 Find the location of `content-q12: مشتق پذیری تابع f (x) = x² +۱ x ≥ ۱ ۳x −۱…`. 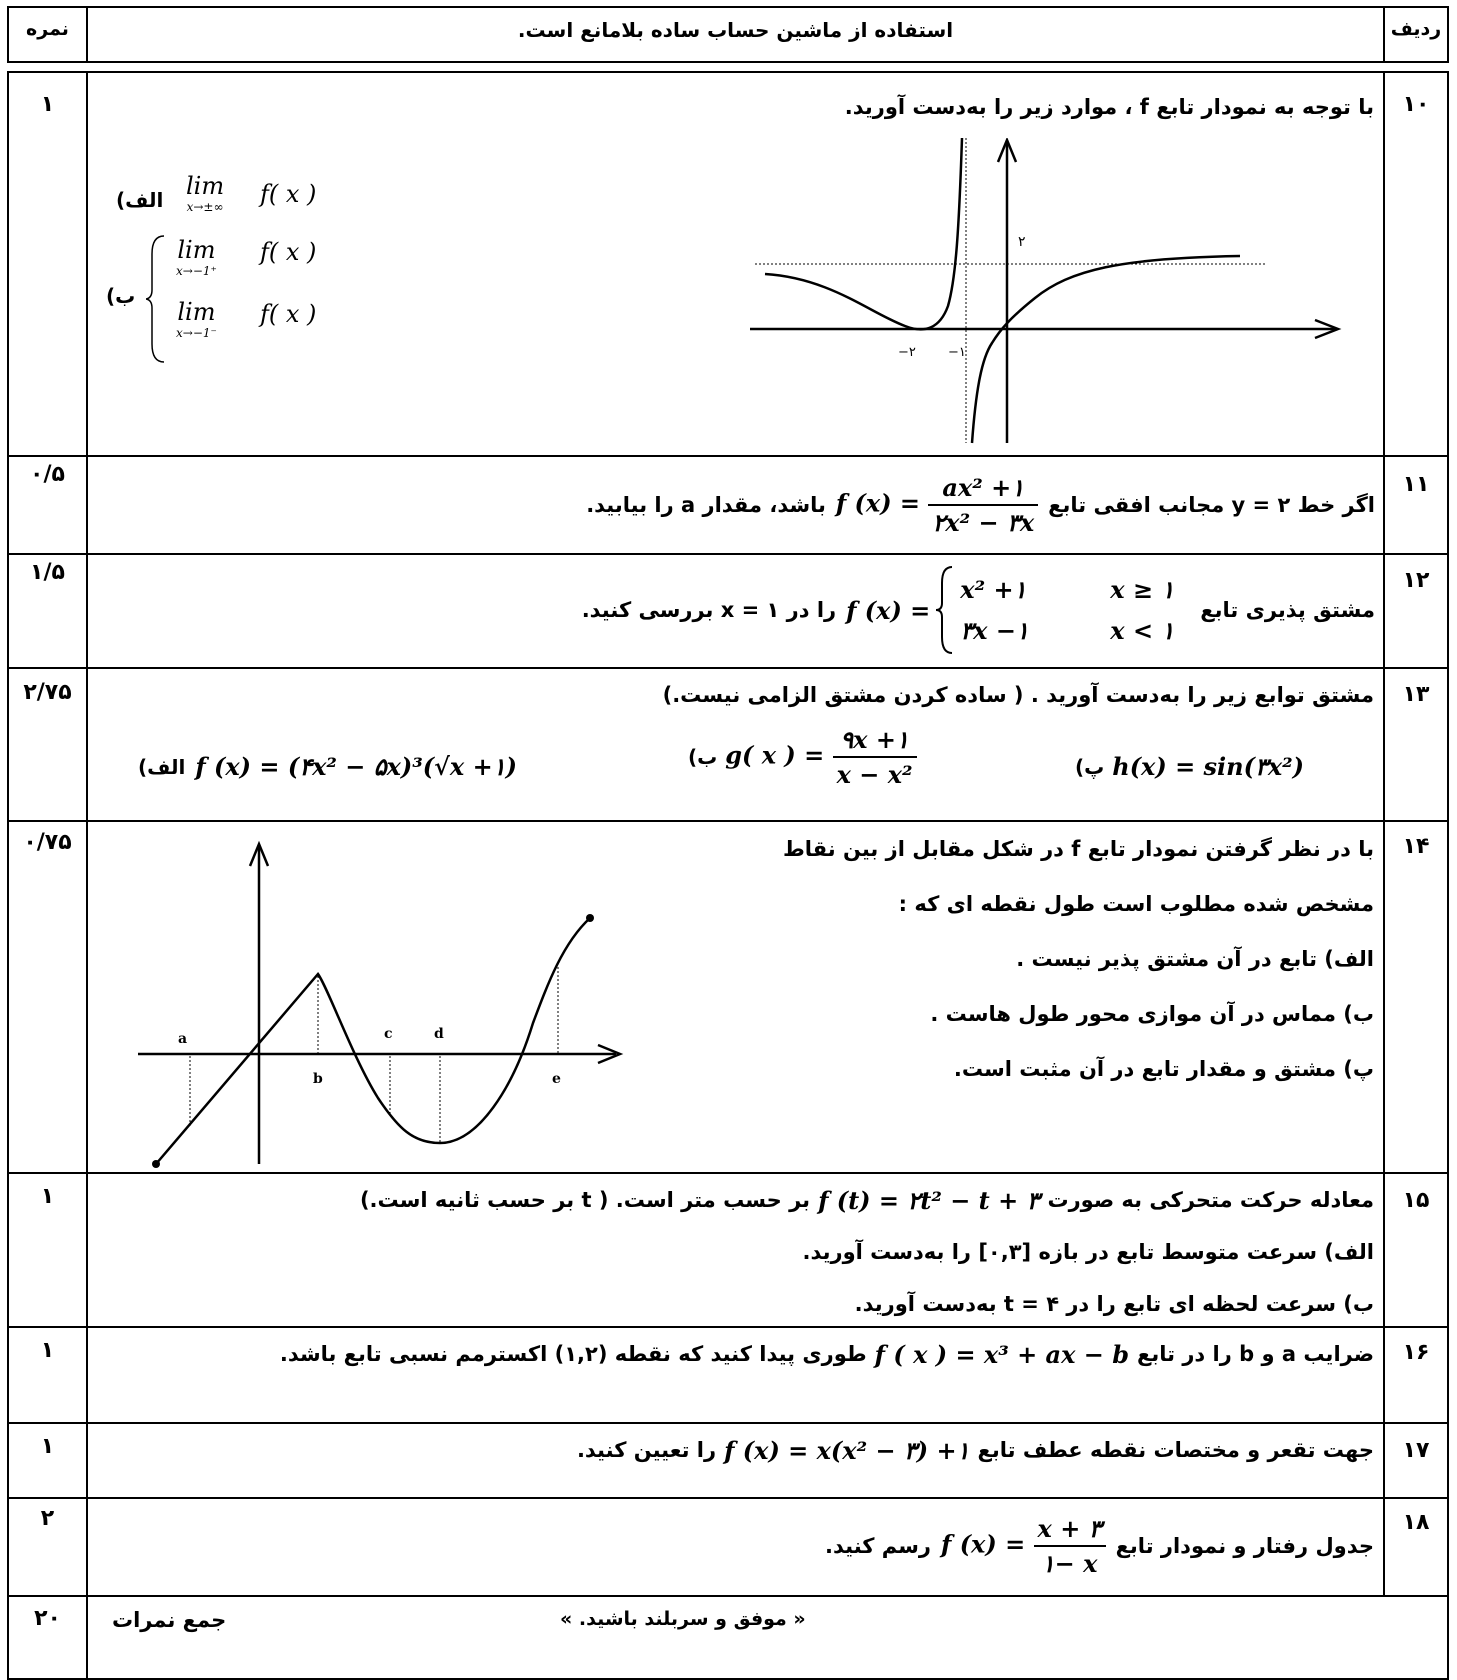

content-q12: مشتق پذیری تابع f (x) = x² +۱ x ≥ ۱ ۳x −۱… is located at coordinates (978, 610).